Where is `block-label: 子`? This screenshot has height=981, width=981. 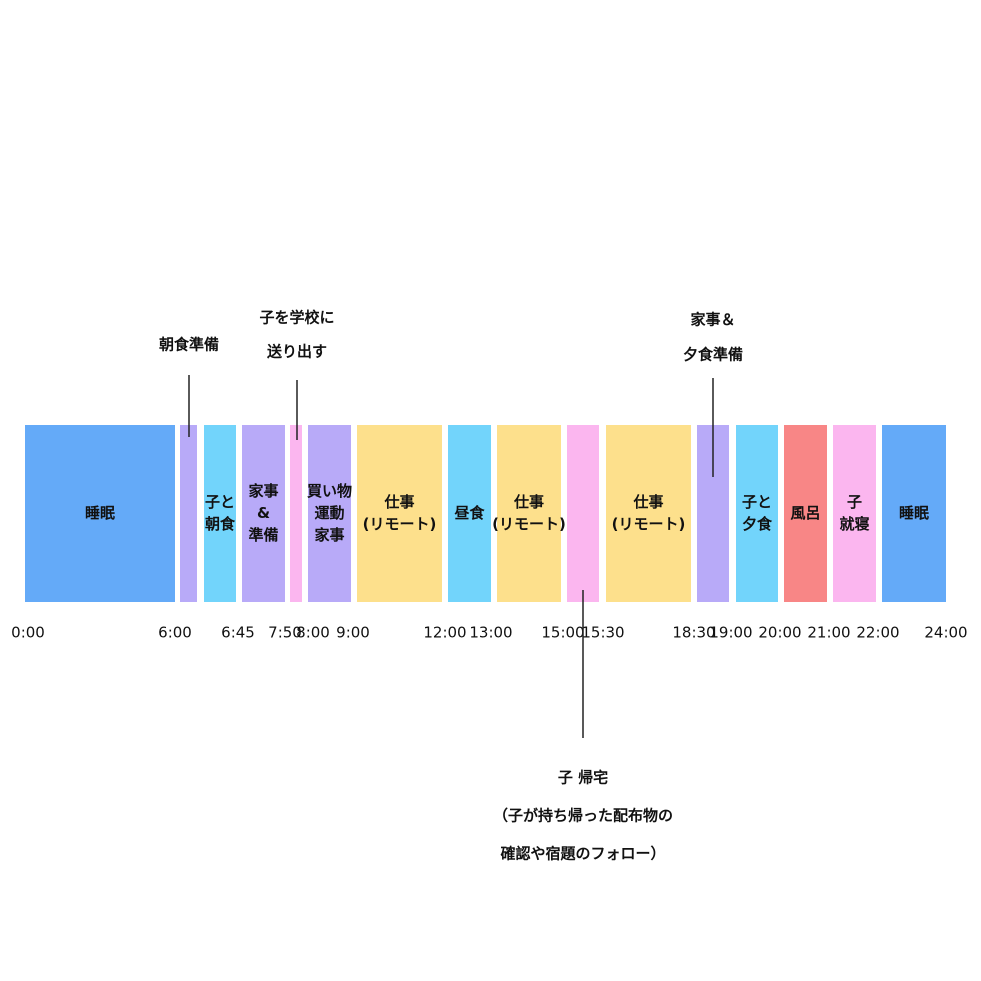
block-label: 子 is located at coordinates (854, 502).